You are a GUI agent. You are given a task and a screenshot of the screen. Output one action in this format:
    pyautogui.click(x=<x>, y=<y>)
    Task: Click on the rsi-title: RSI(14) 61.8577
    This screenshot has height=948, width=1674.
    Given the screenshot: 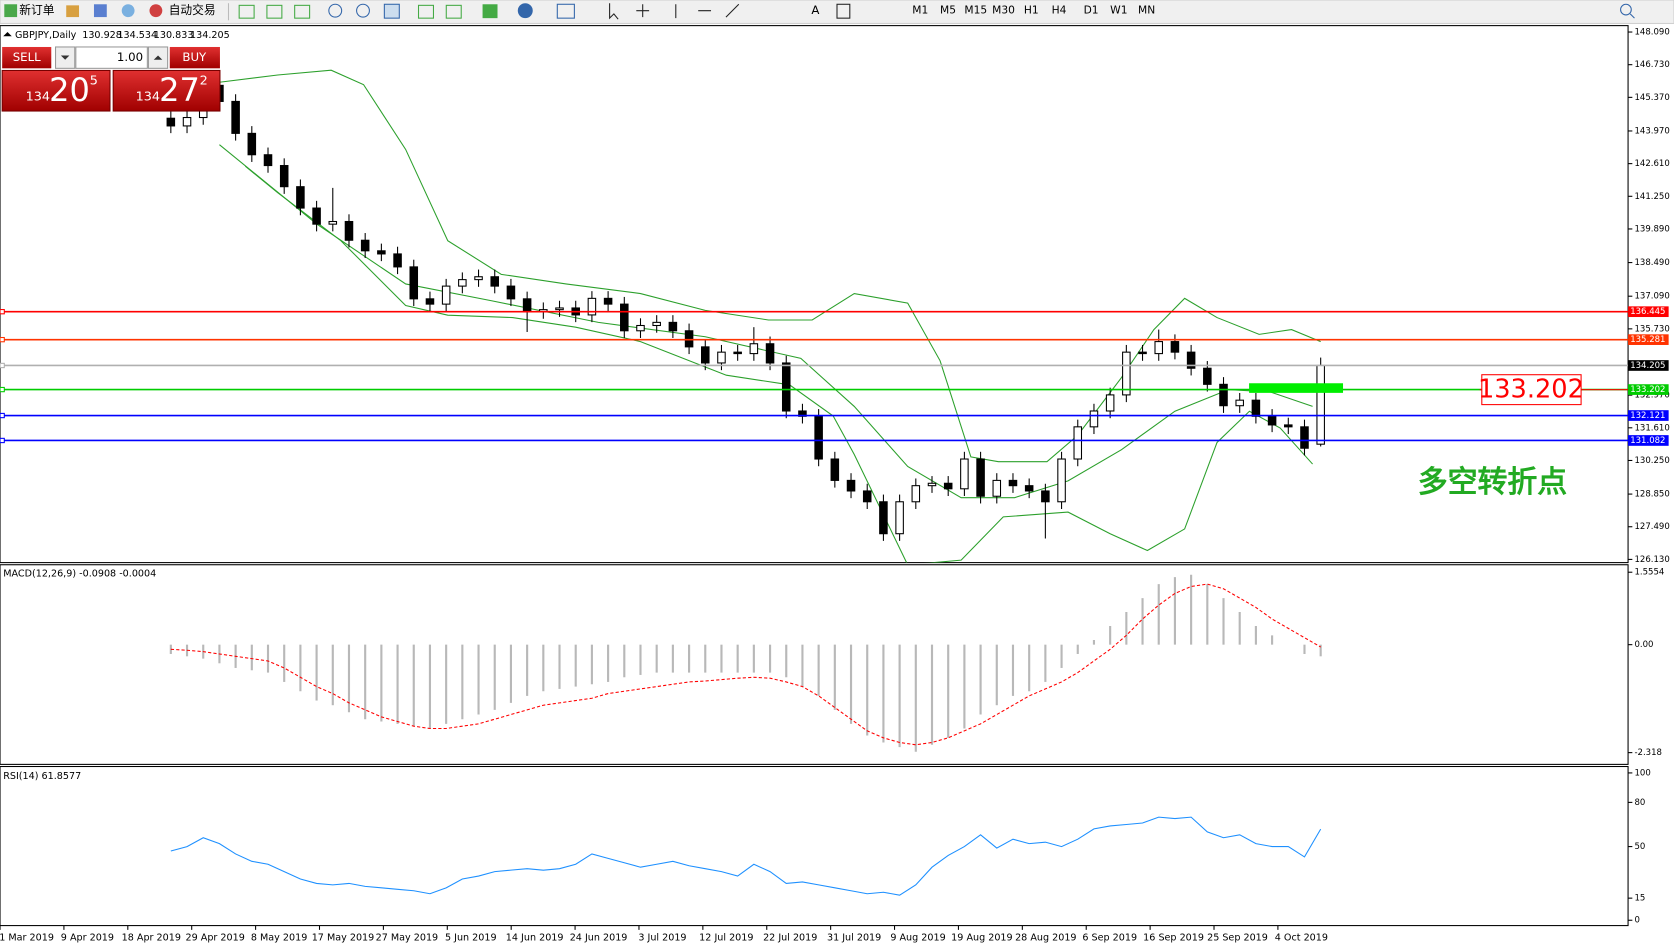 What is the action you would take?
    pyautogui.click(x=42, y=776)
    